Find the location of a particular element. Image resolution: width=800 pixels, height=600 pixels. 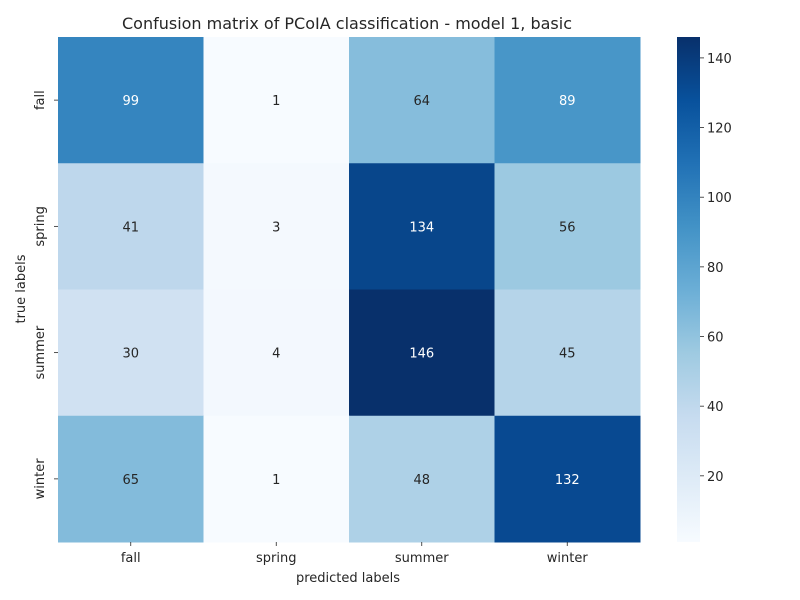

cell-value-label: 48 is located at coordinates (421, 480).